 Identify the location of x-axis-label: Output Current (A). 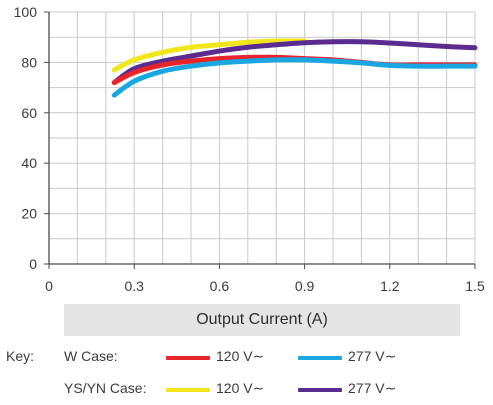
(262, 320).